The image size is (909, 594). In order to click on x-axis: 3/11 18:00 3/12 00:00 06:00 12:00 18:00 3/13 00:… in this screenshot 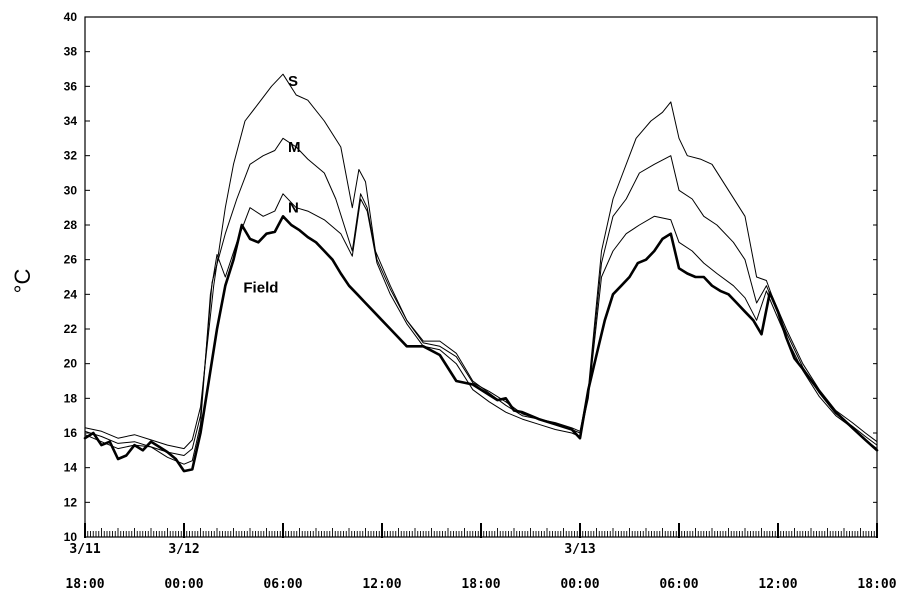, I will do `click(481, 557)`.